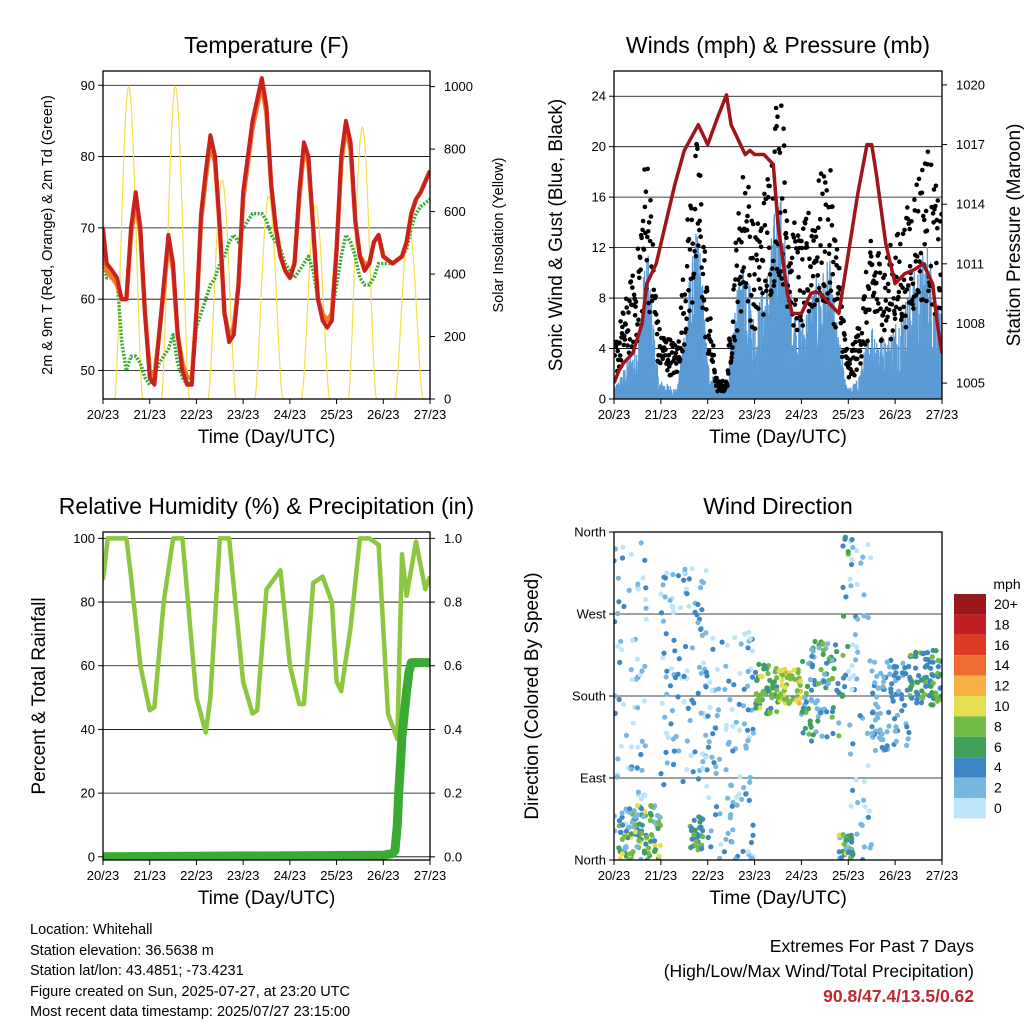  I want to click on y-tick-label: 24, so click(599, 96).